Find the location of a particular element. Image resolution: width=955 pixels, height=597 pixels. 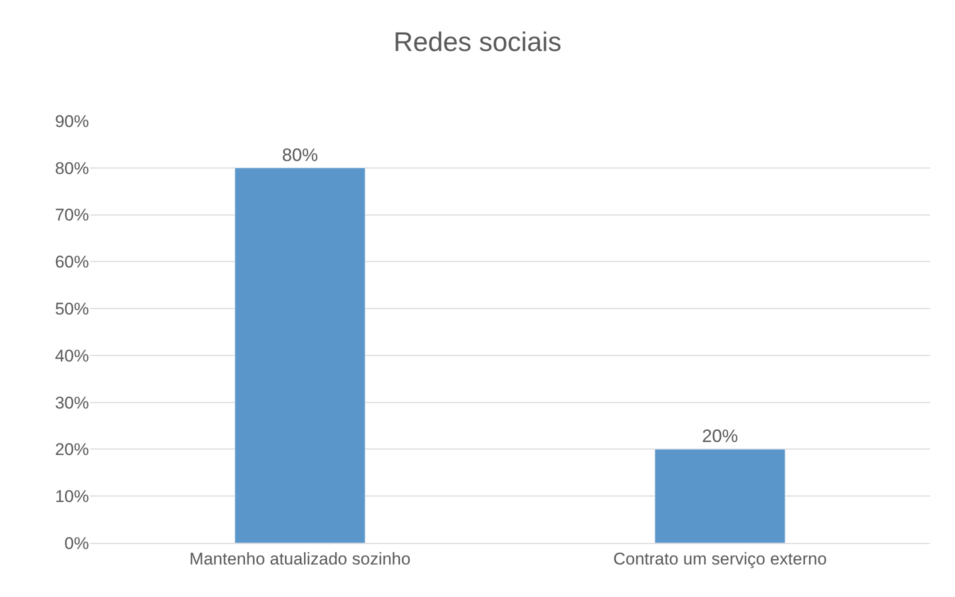

y-tick-label: 50% is located at coordinates (71, 309).